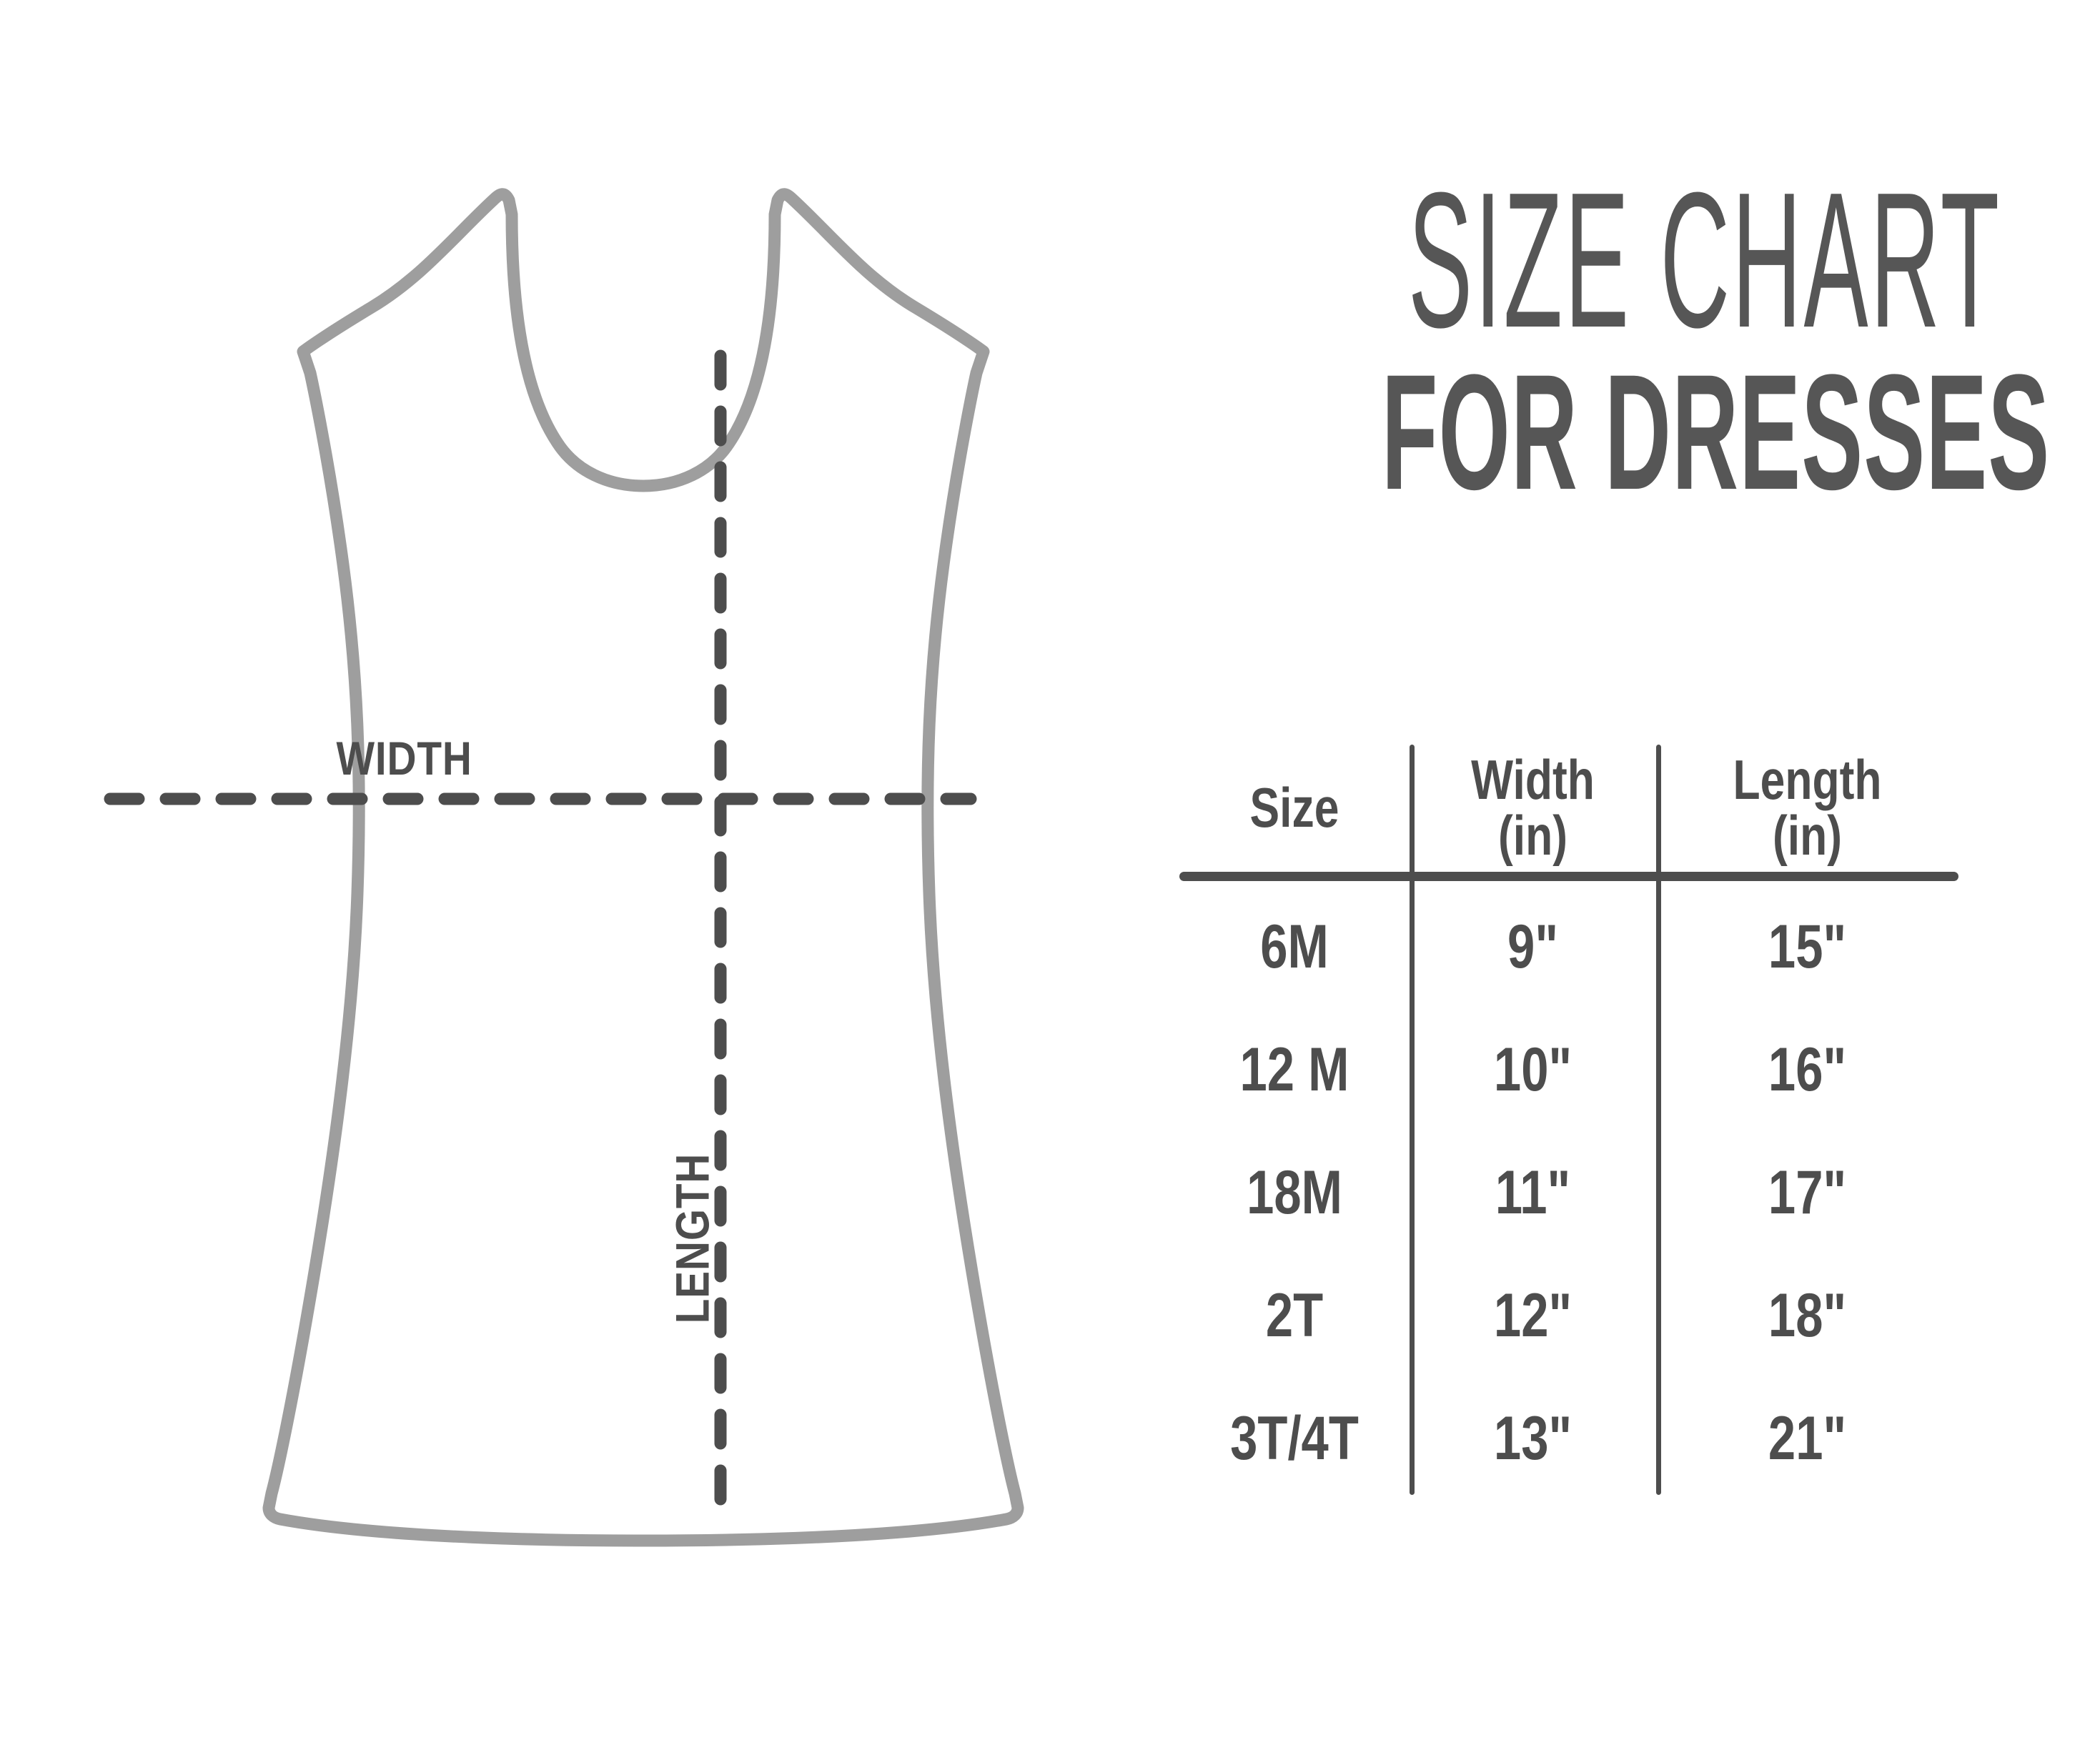 Image resolution: width=2100 pixels, height=1760 pixels. Describe the element at coordinates (1294, 1438) in the screenshot. I see `cell-size: 3T/4T` at that location.